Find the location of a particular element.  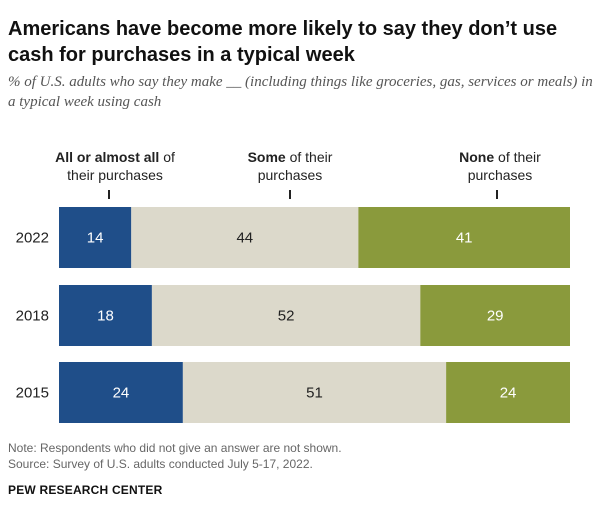

category-label: 2022 is located at coordinates (32, 238).